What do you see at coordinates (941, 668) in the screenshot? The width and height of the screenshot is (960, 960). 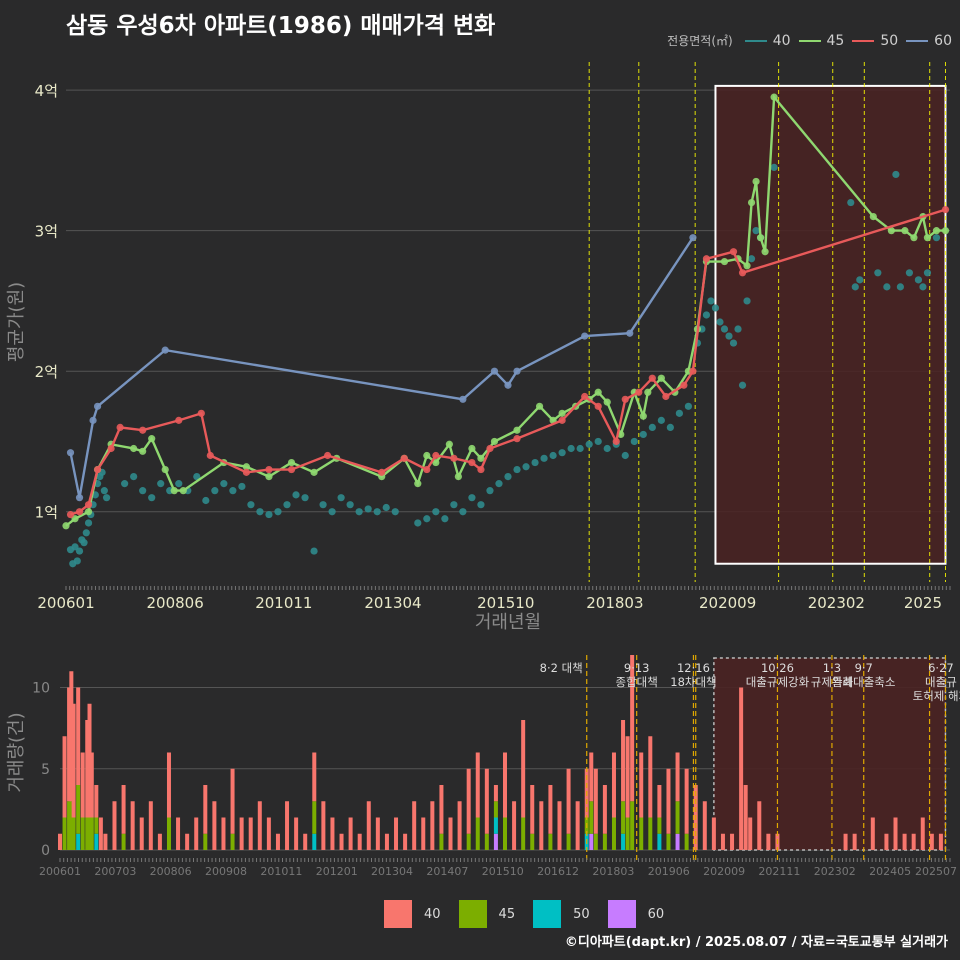 I see `policy-annotation-line: 6·27` at bounding box center [941, 668].